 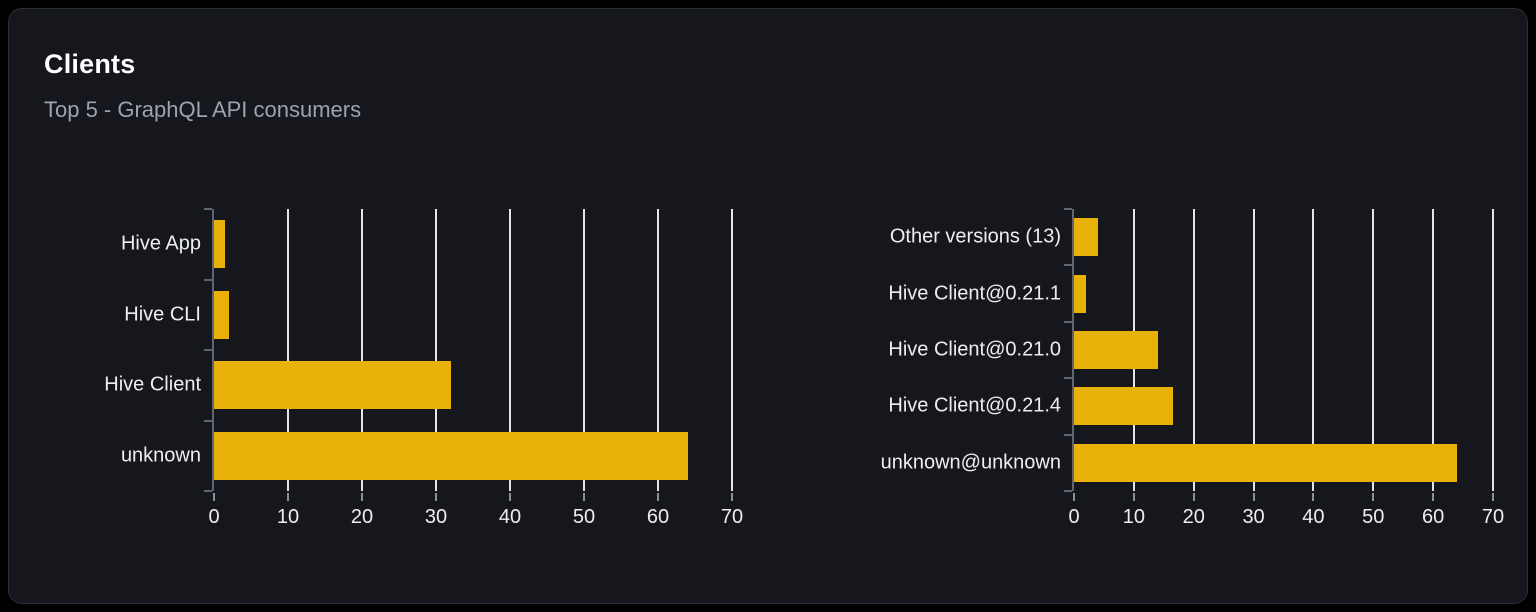 I want to click on bar-row: Hive App, so click(x=426, y=244).